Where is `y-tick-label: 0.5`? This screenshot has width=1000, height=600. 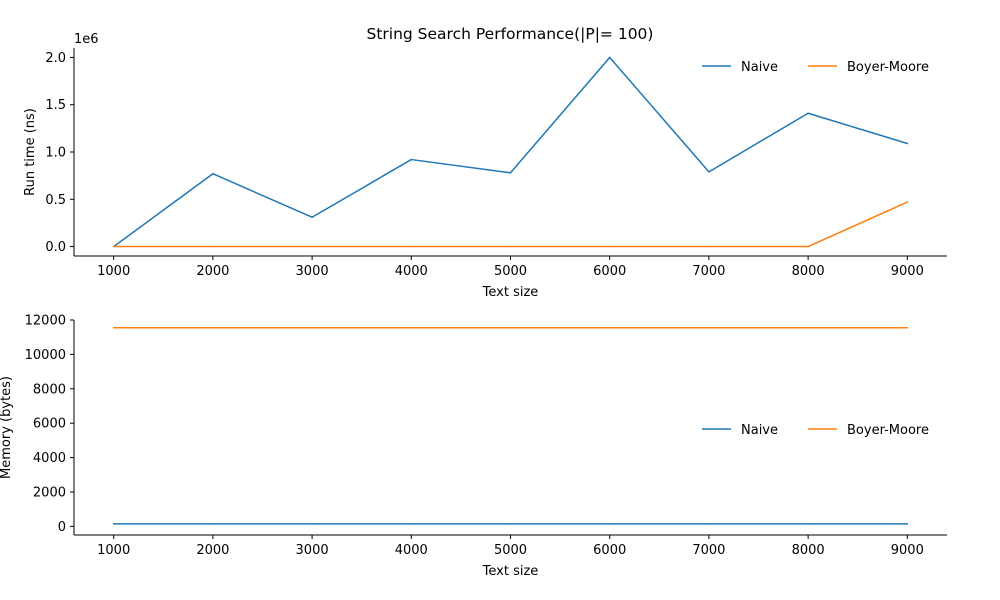 y-tick-label: 0.5 is located at coordinates (55, 200).